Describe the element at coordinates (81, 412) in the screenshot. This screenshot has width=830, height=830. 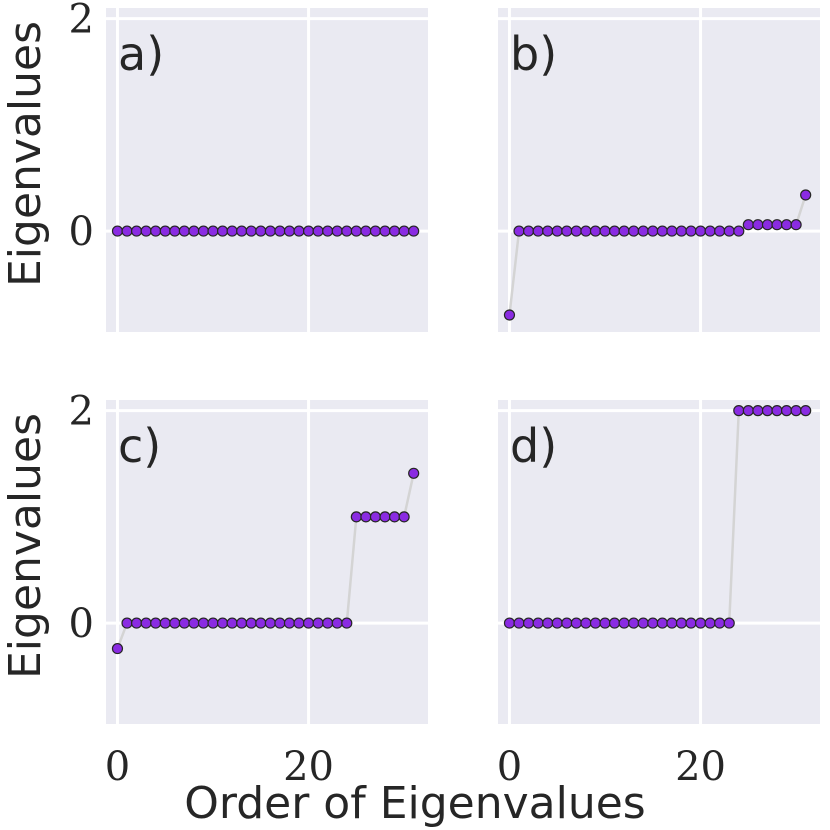
I see `y-tick-label: 2` at that location.